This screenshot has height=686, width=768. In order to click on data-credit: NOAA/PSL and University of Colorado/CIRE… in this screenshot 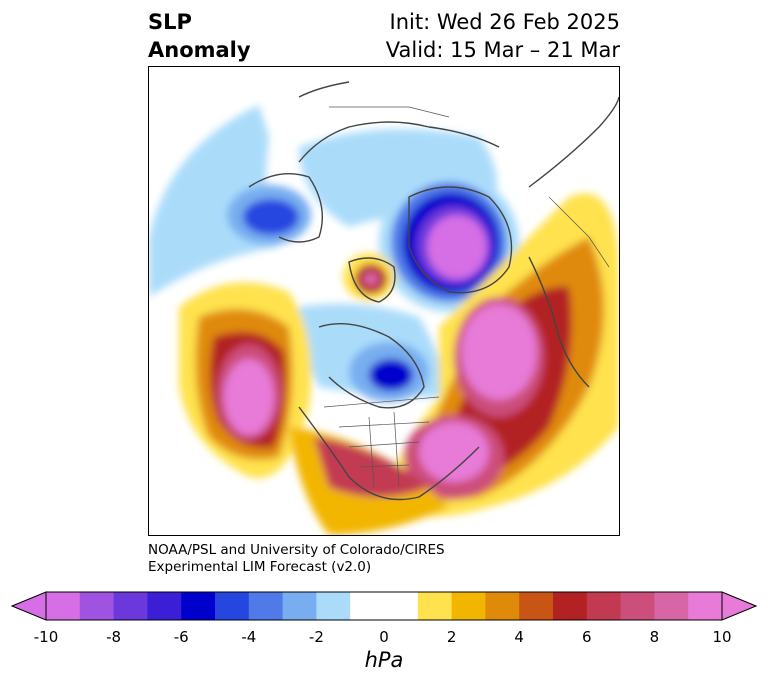, I will do `click(296, 559)`.